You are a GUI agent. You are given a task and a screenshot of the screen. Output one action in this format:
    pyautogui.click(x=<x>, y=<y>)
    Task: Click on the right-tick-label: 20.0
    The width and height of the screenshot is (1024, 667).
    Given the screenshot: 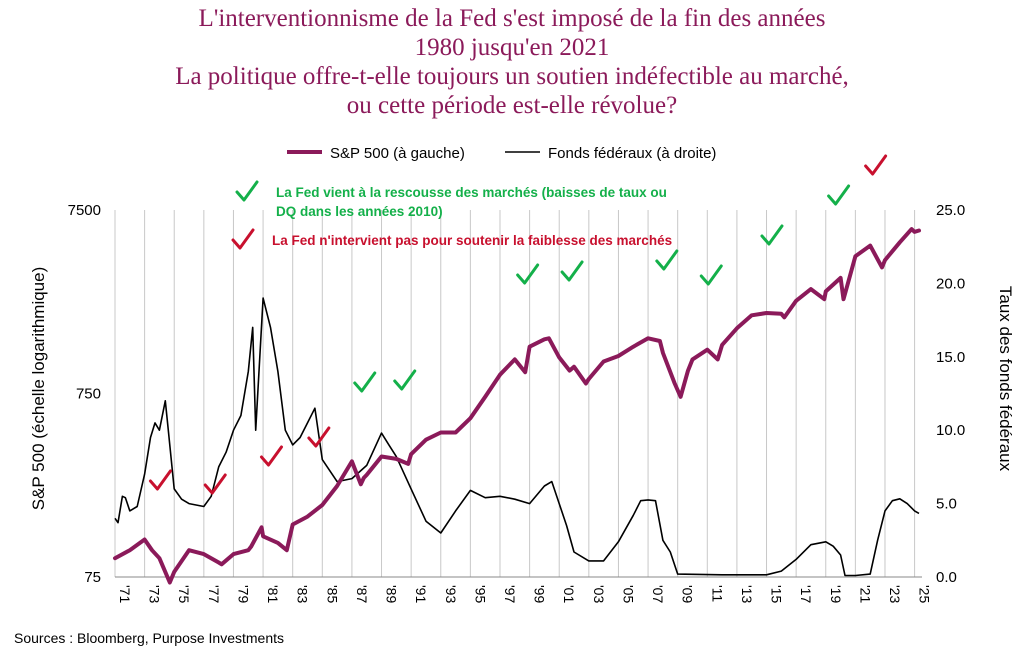 What is the action you would take?
    pyautogui.click(x=950, y=283)
    